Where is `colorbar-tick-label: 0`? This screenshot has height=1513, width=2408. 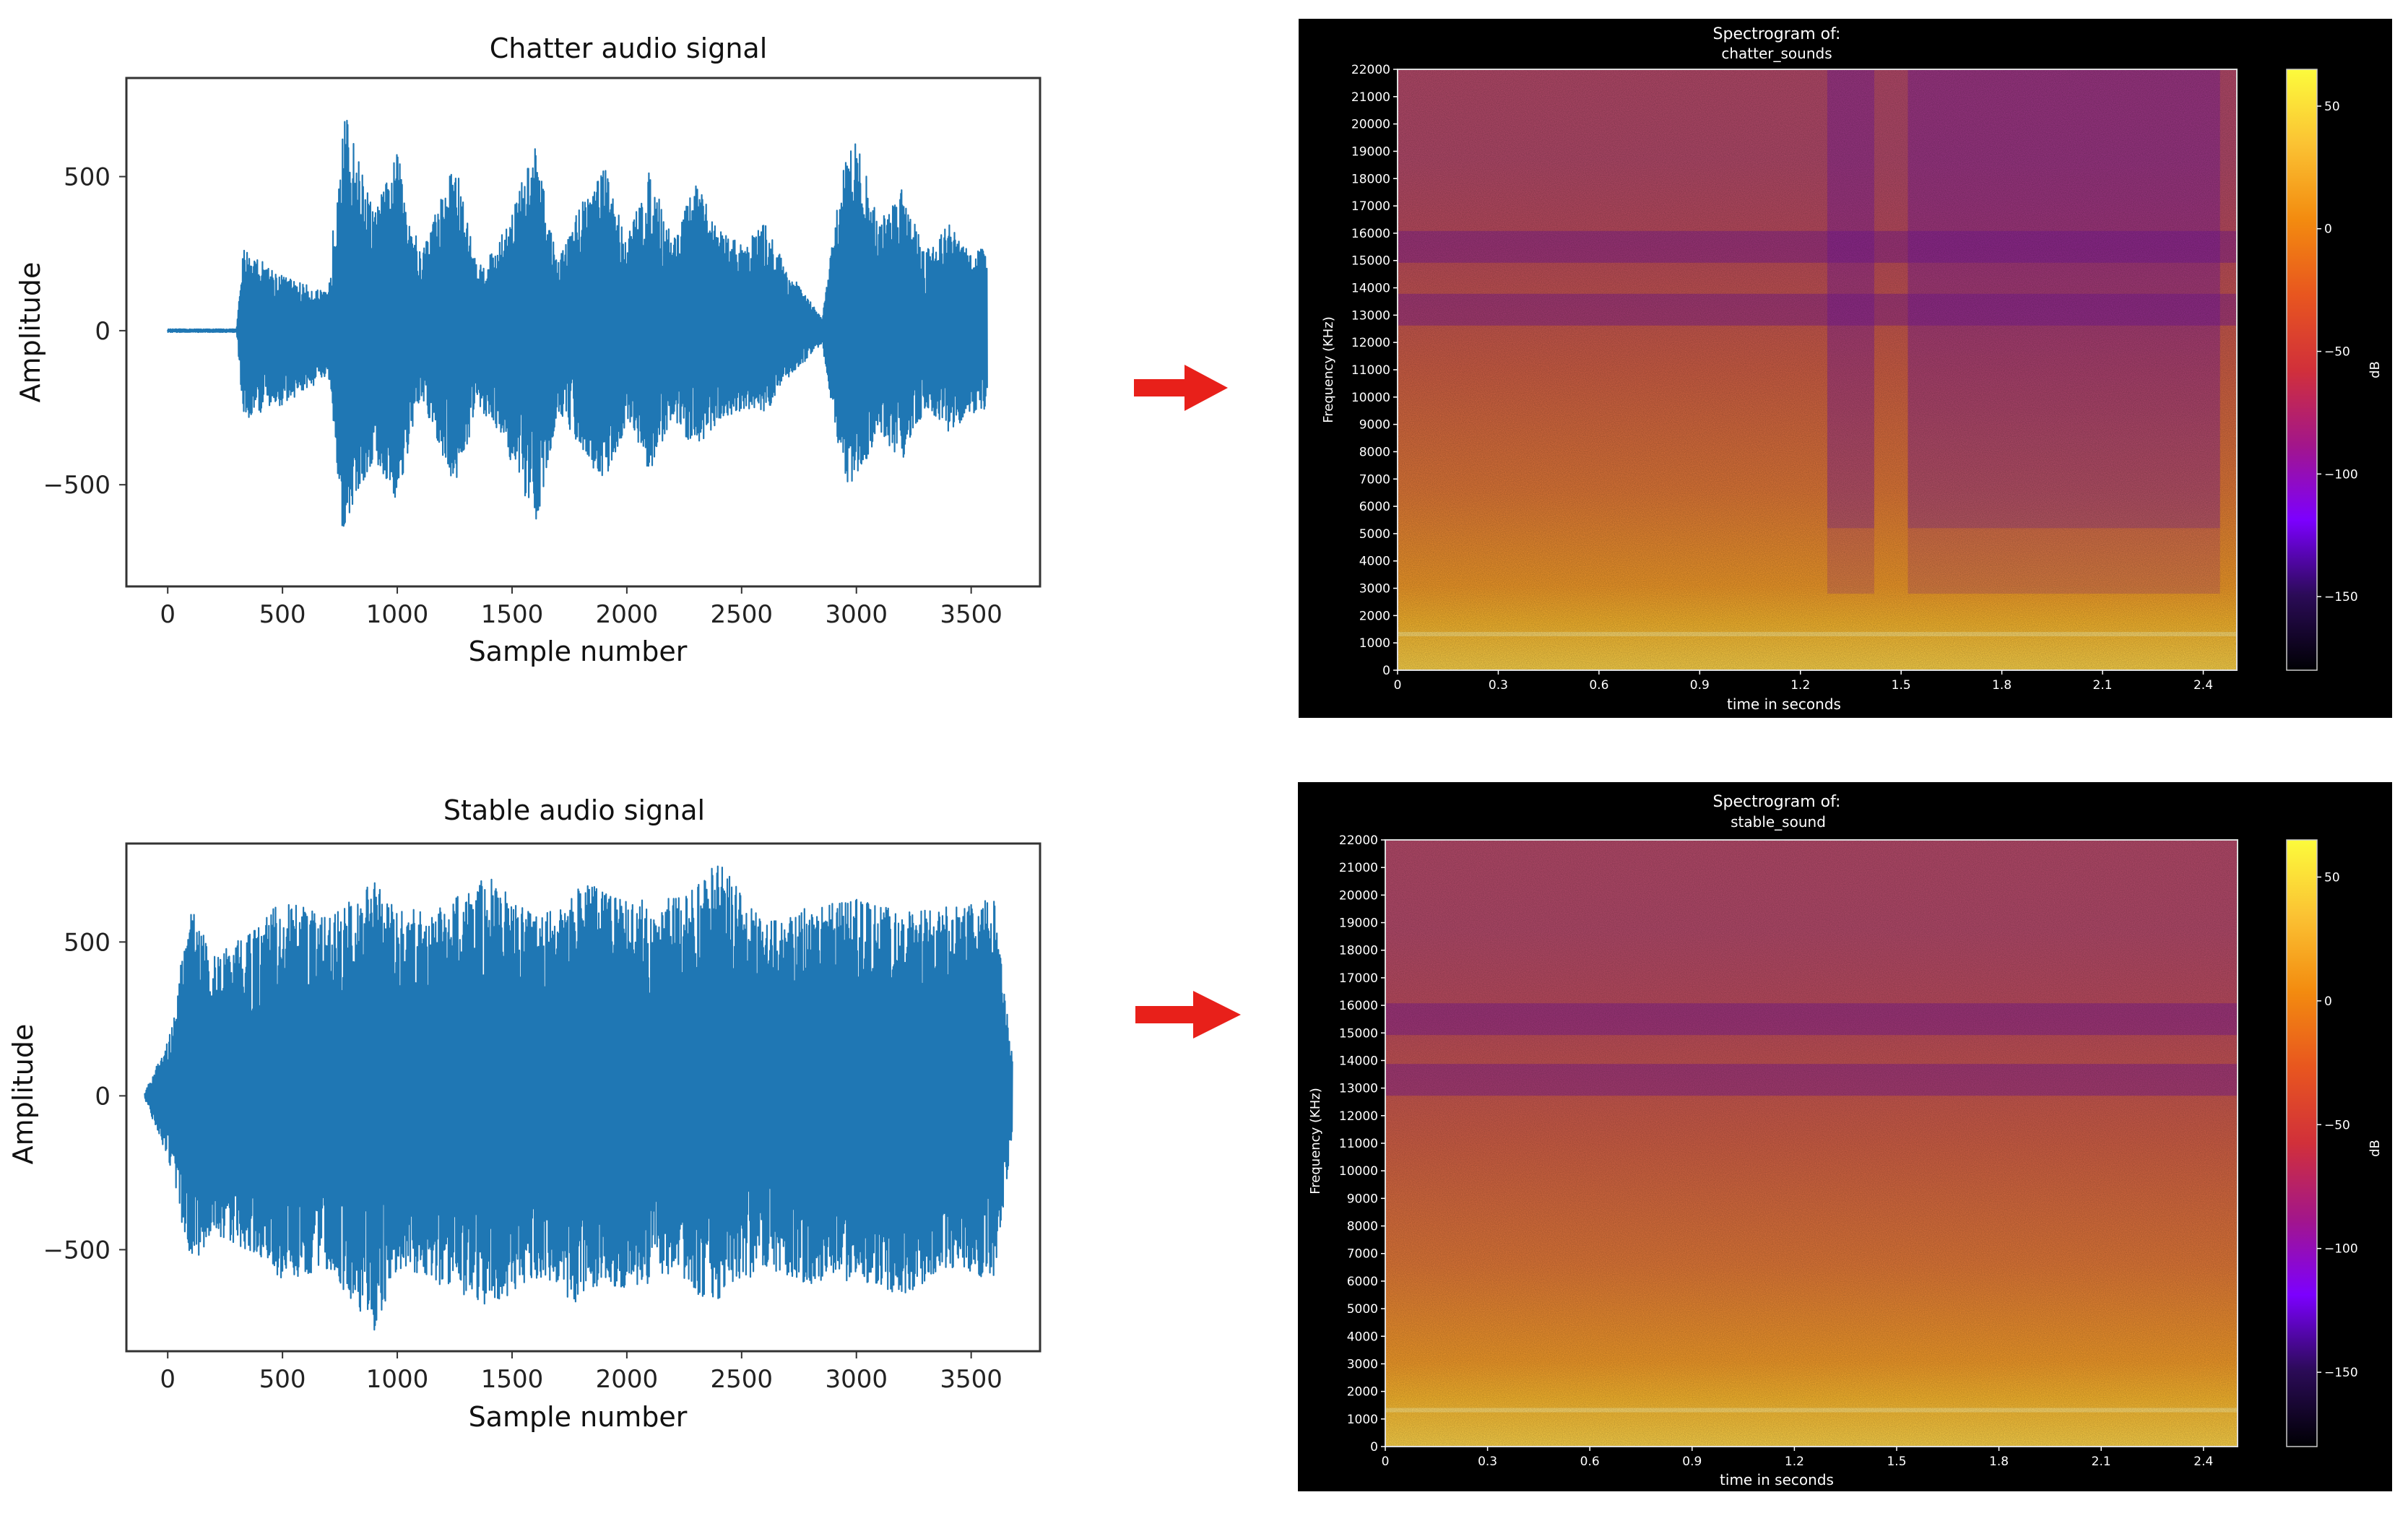 colorbar-tick-label: 0 is located at coordinates (2328, 229).